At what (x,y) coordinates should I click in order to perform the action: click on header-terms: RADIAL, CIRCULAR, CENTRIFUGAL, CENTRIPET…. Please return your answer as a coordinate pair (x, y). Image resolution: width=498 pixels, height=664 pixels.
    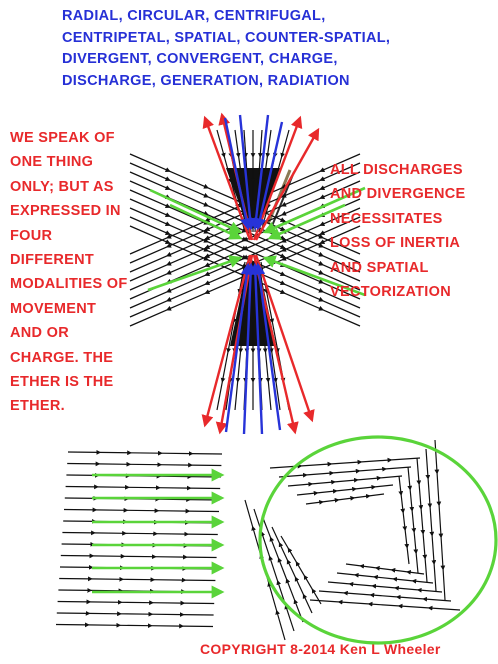
    Looking at the image, I should click on (226, 49).